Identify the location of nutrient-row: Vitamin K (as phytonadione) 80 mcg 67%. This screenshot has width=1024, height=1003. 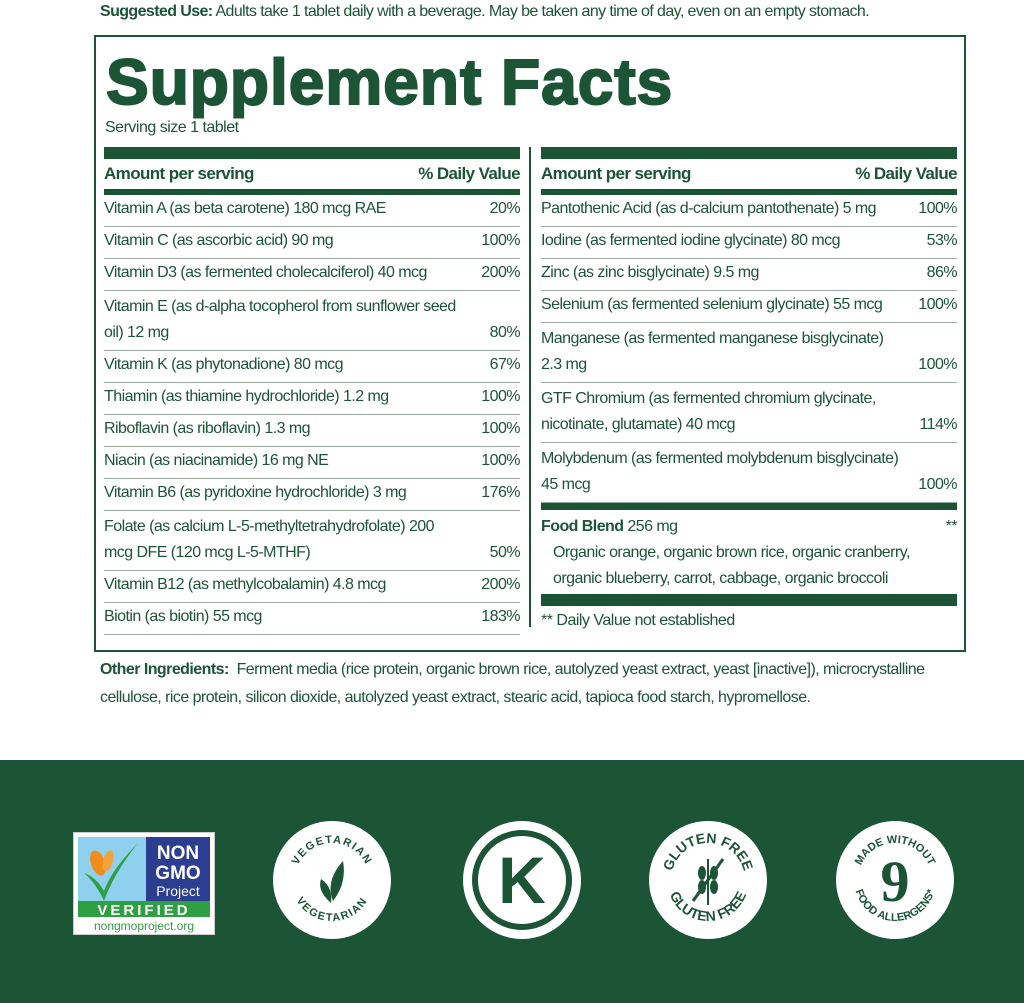
(312, 367).